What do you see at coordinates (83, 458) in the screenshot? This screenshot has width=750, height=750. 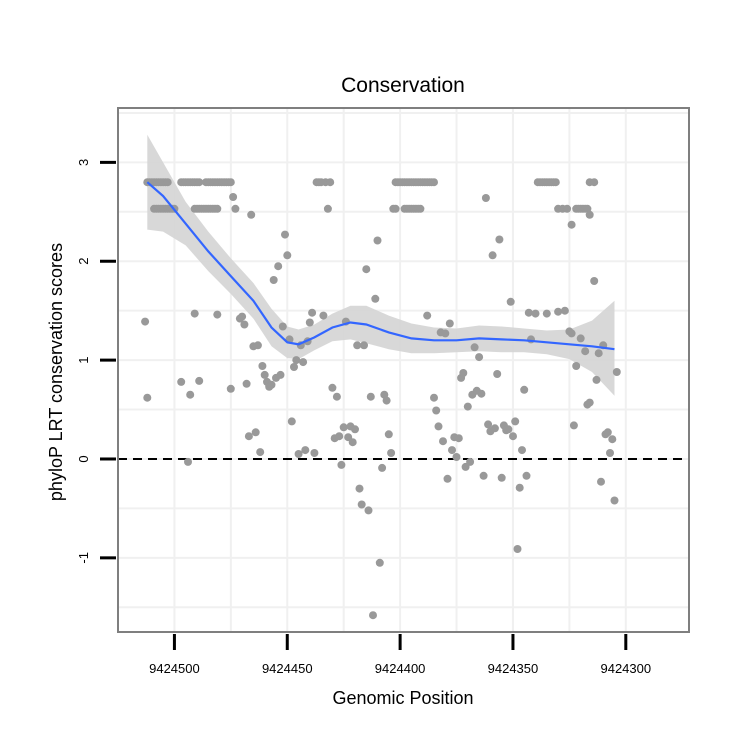 I see `y-tick-label: 0` at bounding box center [83, 458].